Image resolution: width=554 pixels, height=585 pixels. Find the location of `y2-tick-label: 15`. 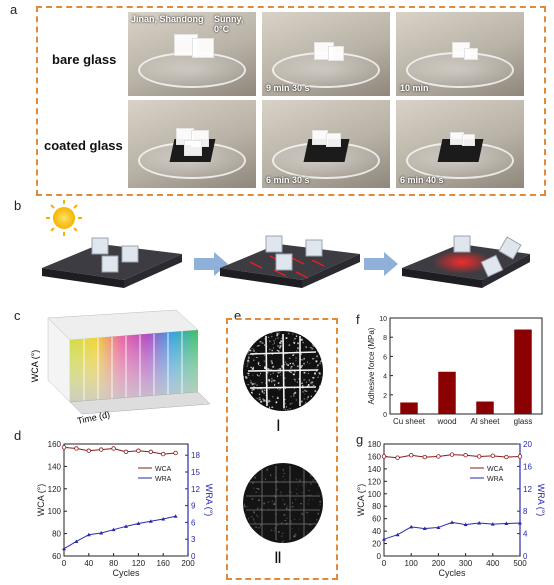

y2-tick-label: 15 is located at coordinates (195, 472).